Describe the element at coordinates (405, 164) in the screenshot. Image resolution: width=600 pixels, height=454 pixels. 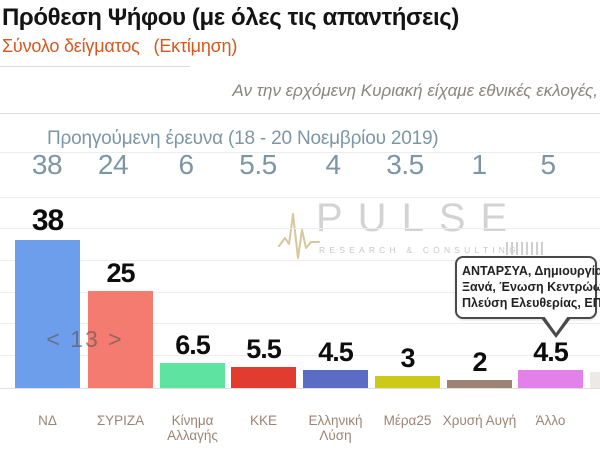
I see `previous-survey-value: 3.5` at that location.